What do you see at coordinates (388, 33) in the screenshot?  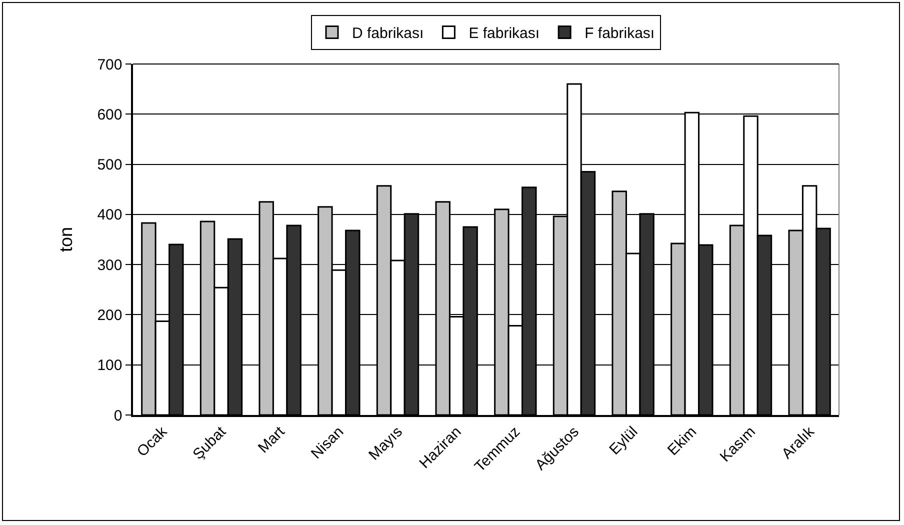 I see `legend-label: D fabrikası` at bounding box center [388, 33].